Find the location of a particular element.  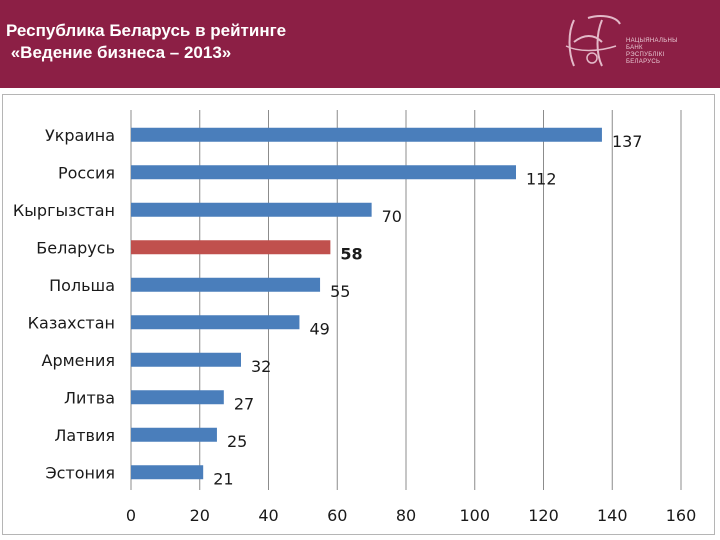

category-label: Польша is located at coordinates (82, 285).